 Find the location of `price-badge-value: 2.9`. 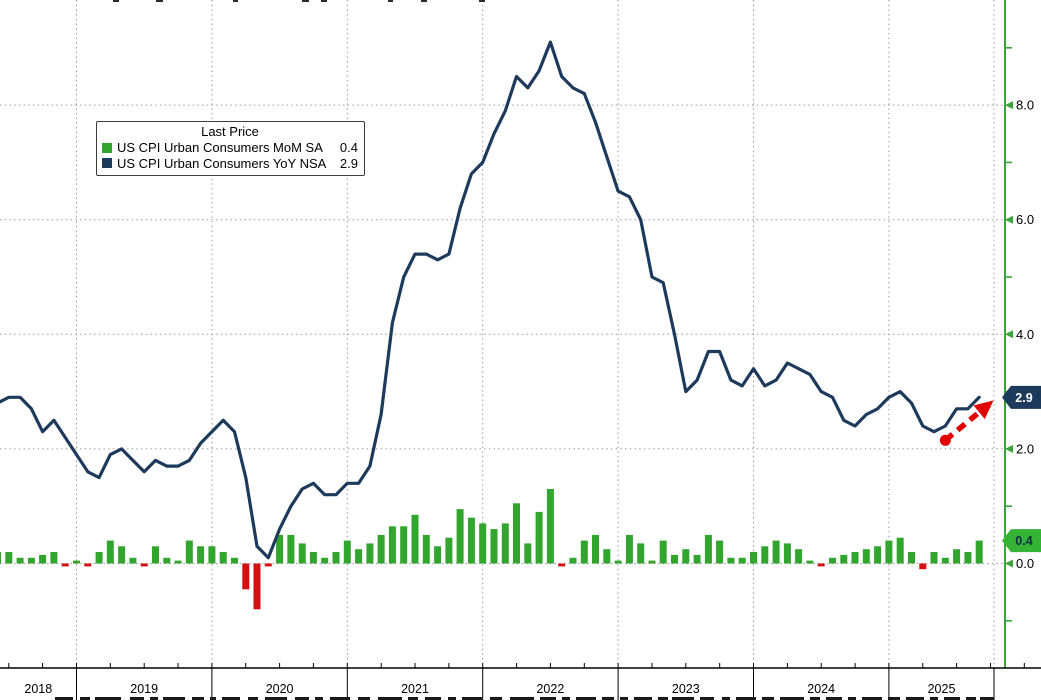

price-badge-value: 2.9 is located at coordinates (1023, 398).